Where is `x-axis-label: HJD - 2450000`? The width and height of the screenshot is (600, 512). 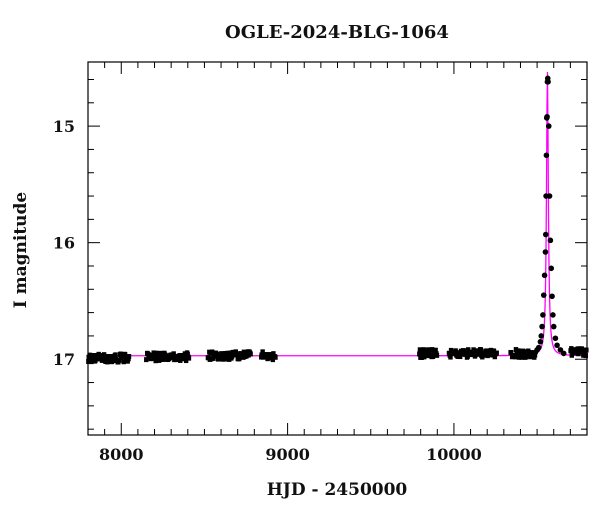
x-axis-label: HJD - 2450000 is located at coordinates (337, 490).